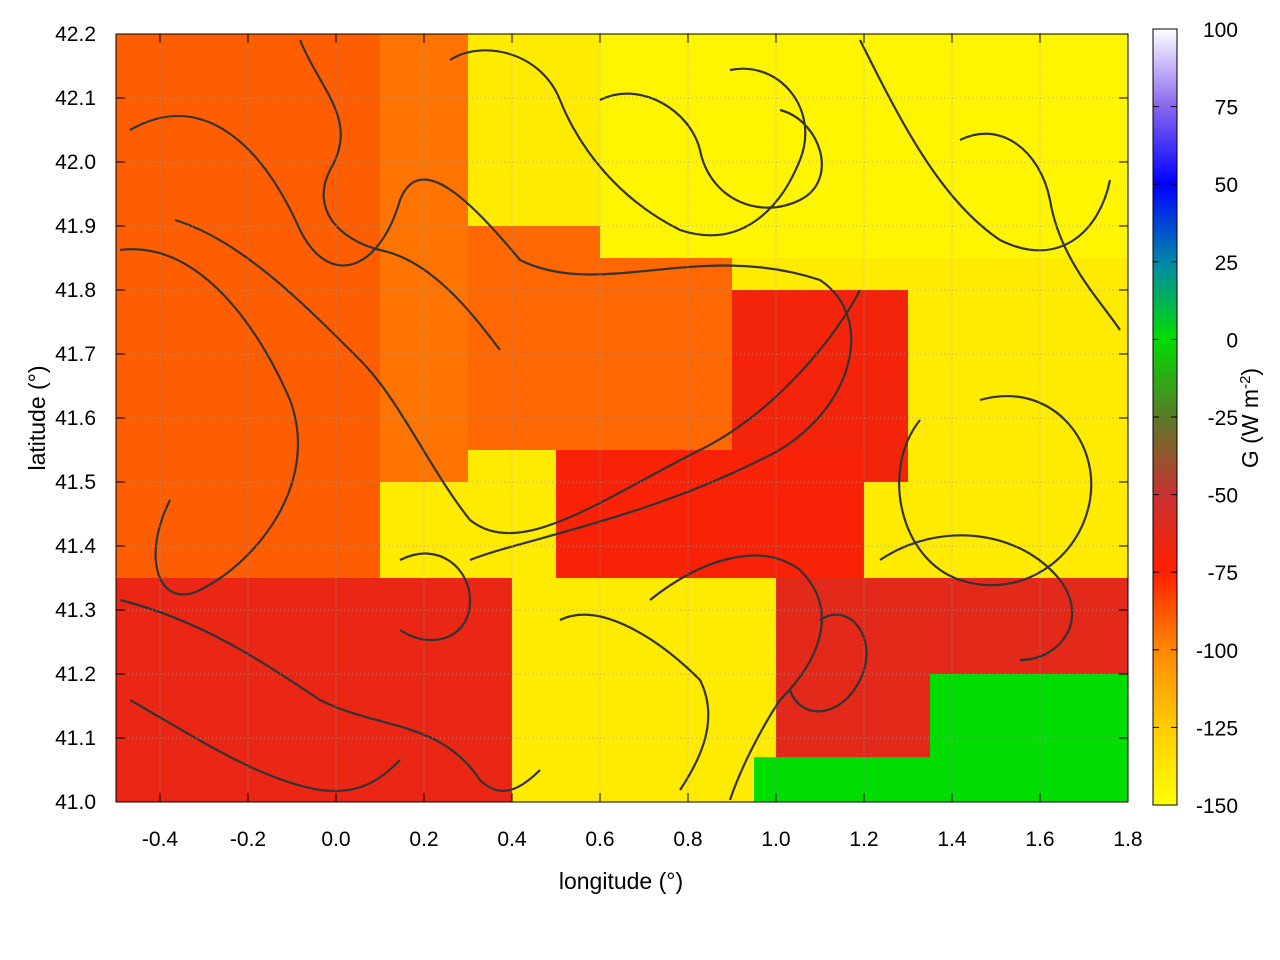  Describe the element at coordinates (75, 354) in the screenshot. I see `y-tick-label: 41.7` at that location.